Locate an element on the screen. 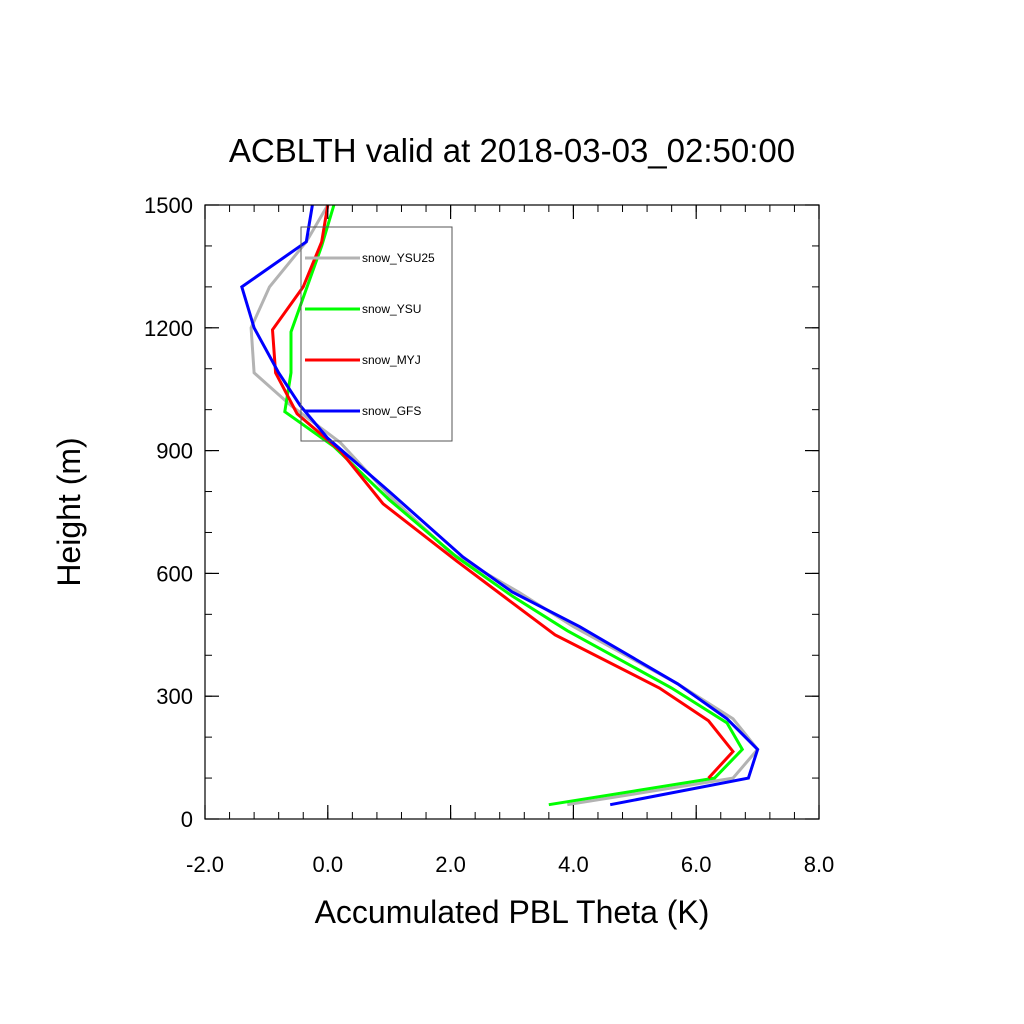  y-tick-label: 900 is located at coordinates (174, 451).